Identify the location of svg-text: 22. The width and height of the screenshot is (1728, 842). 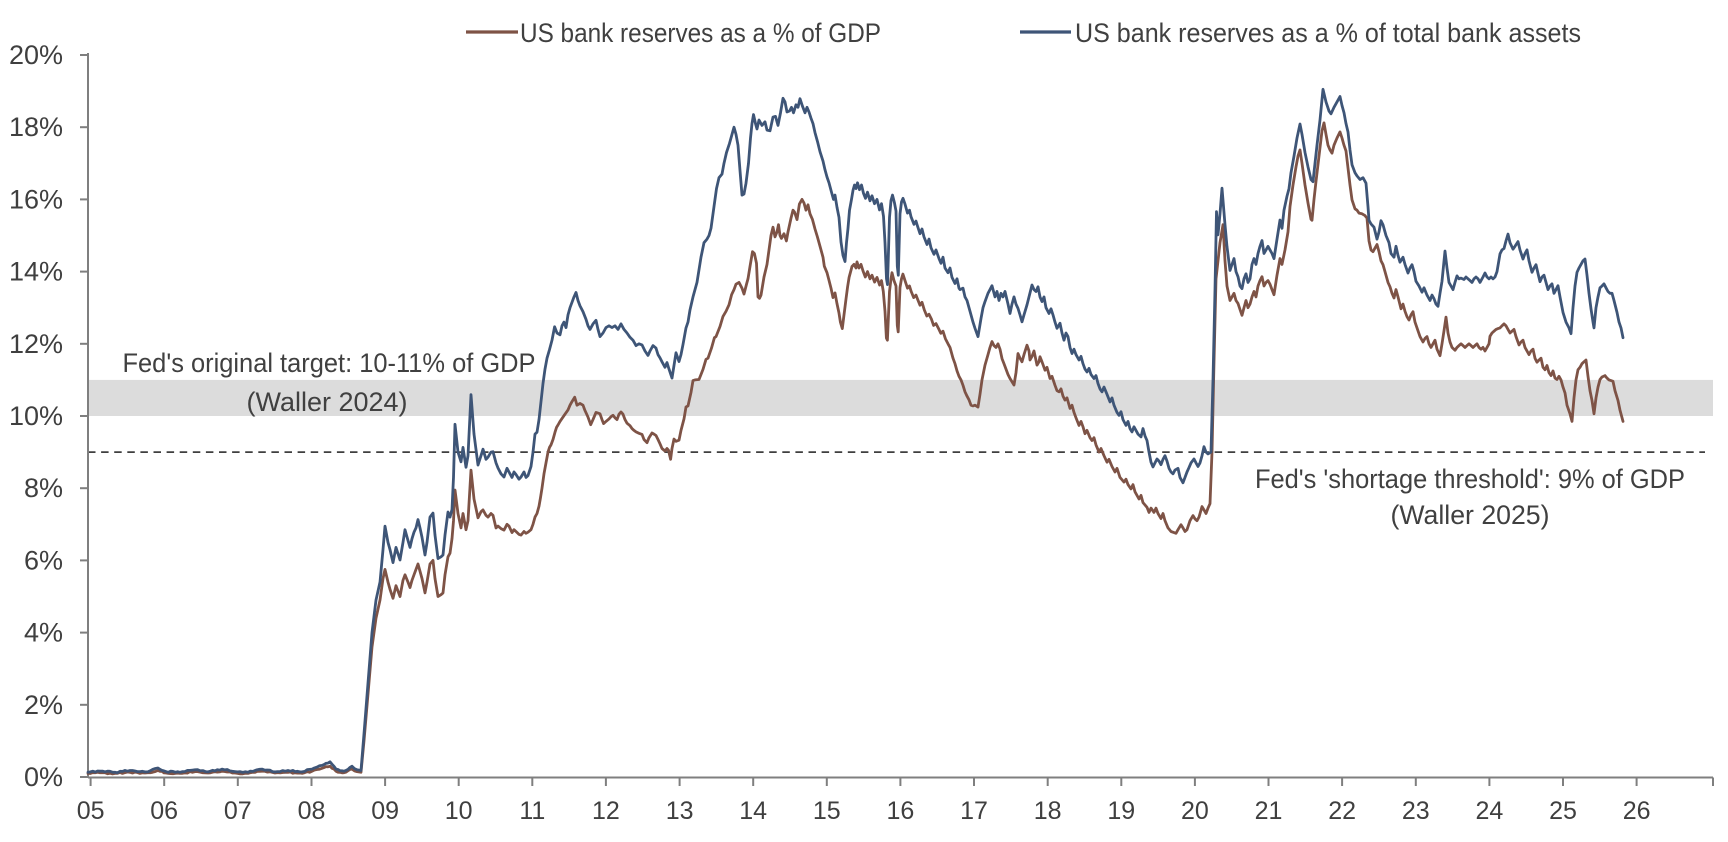
(1342, 811).